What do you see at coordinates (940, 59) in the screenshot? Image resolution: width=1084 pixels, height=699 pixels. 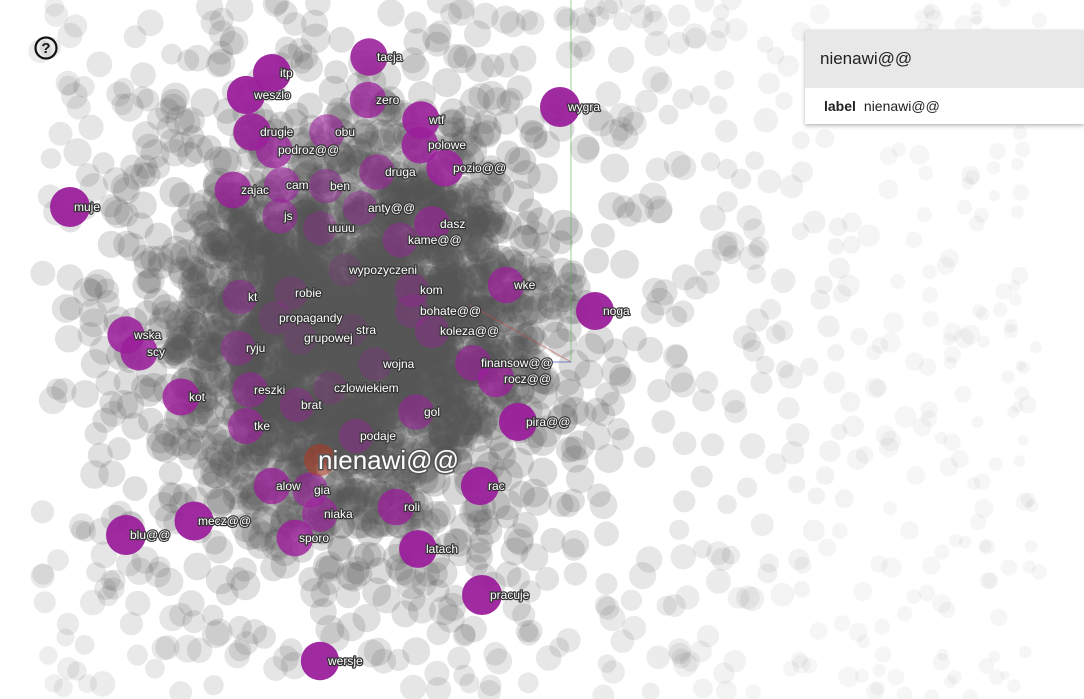 I see `search-input` at bounding box center [940, 59].